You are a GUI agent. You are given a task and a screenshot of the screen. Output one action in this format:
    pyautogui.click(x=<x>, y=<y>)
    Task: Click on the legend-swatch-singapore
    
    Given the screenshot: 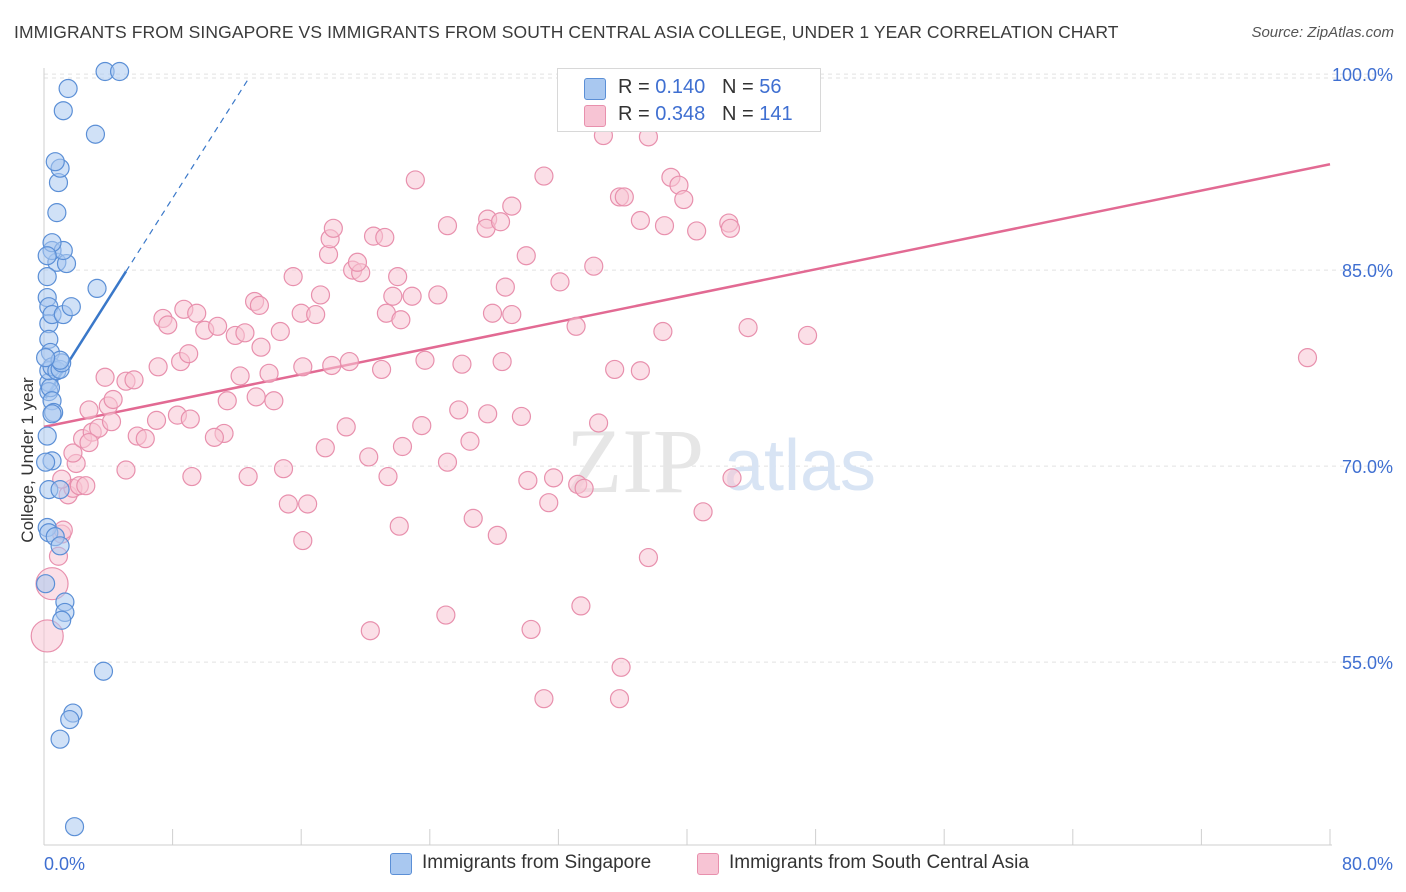 What is the action you would take?
    pyautogui.click(x=595, y=89)
    